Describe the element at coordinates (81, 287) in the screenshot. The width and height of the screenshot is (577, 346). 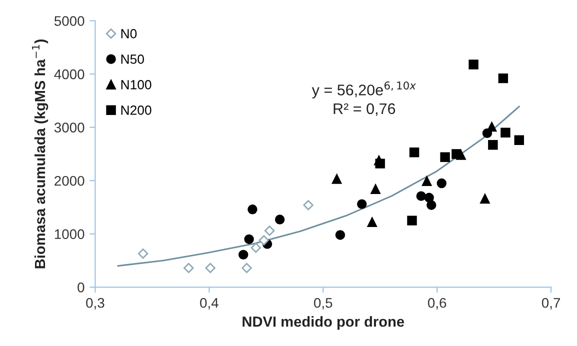
I see `y-tick-label: 0` at that location.